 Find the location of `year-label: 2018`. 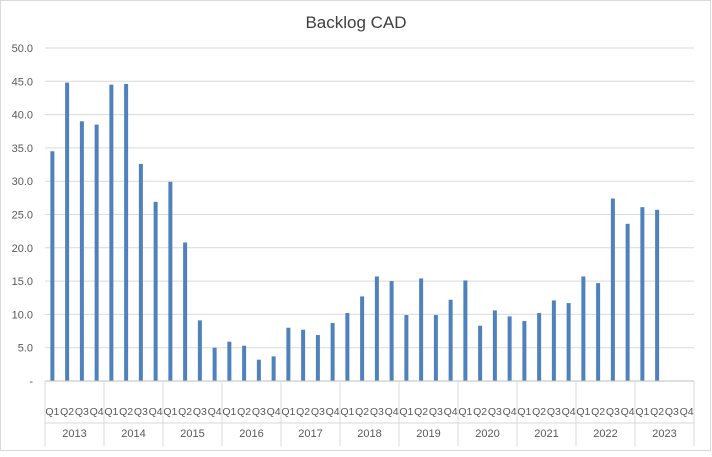

year-label: 2018 is located at coordinates (369, 434).